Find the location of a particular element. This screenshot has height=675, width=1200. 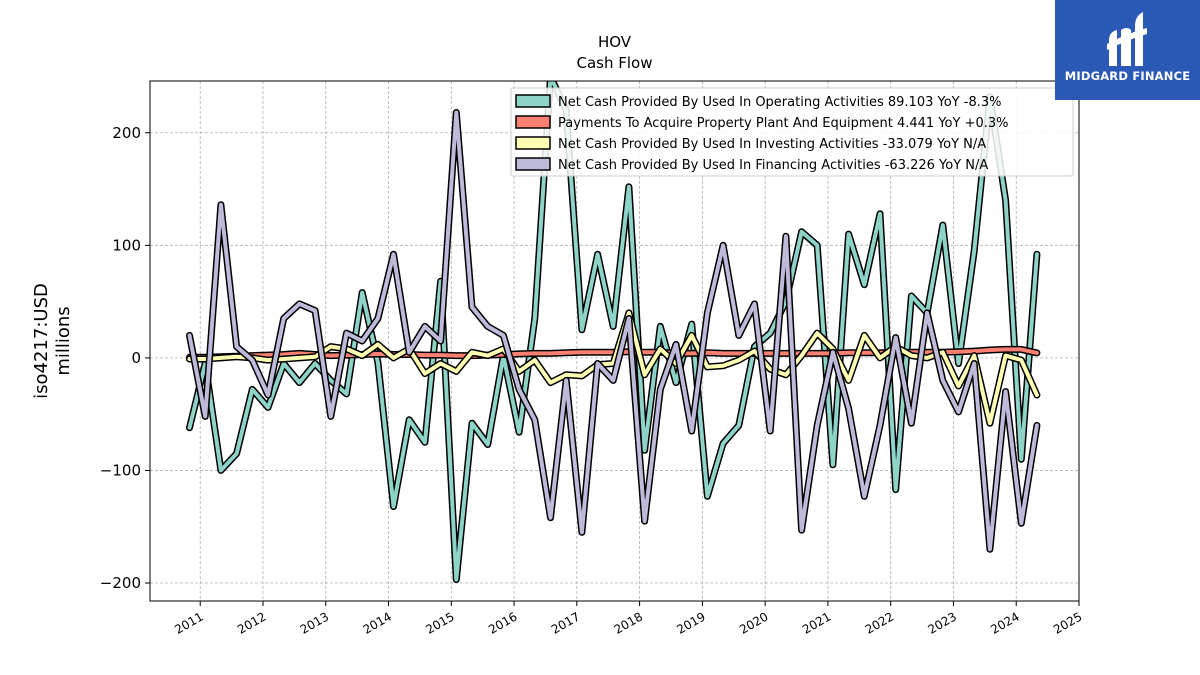

x-tick-label: 2011 is located at coordinates (188, 622).